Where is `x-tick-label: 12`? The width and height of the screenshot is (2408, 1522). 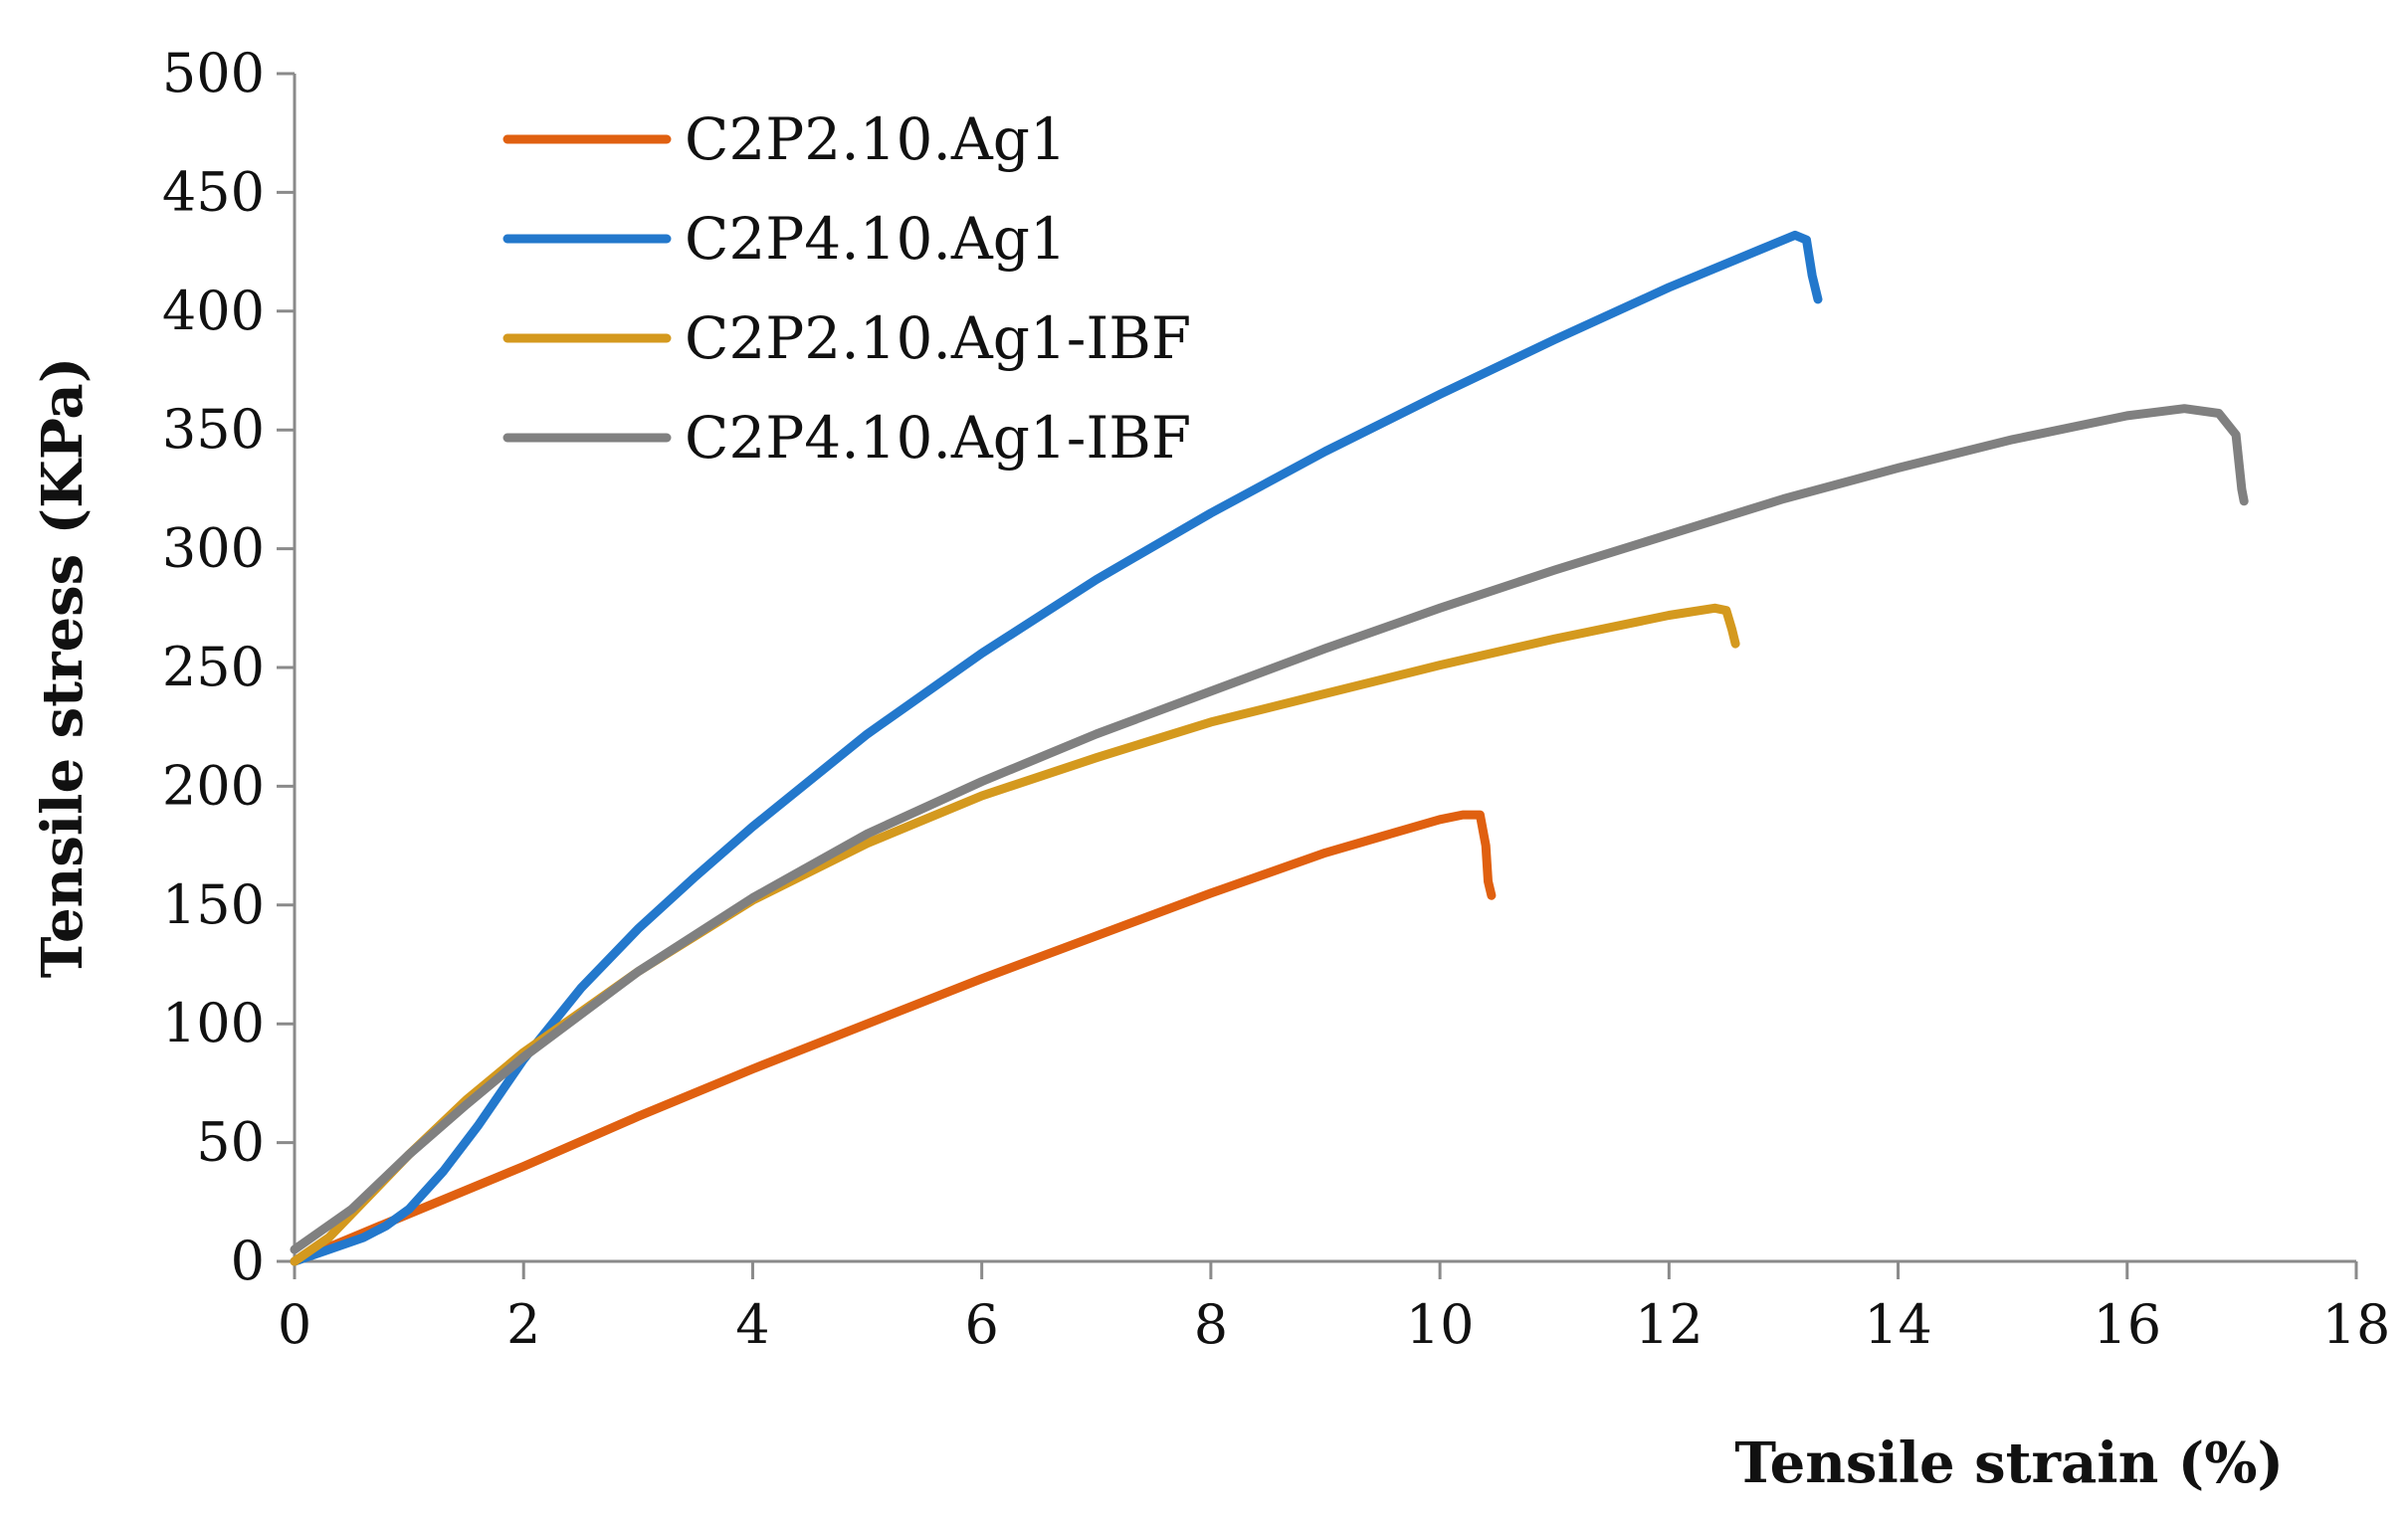
x-tick-label: 12 is located at coordinates (1669, 1324).